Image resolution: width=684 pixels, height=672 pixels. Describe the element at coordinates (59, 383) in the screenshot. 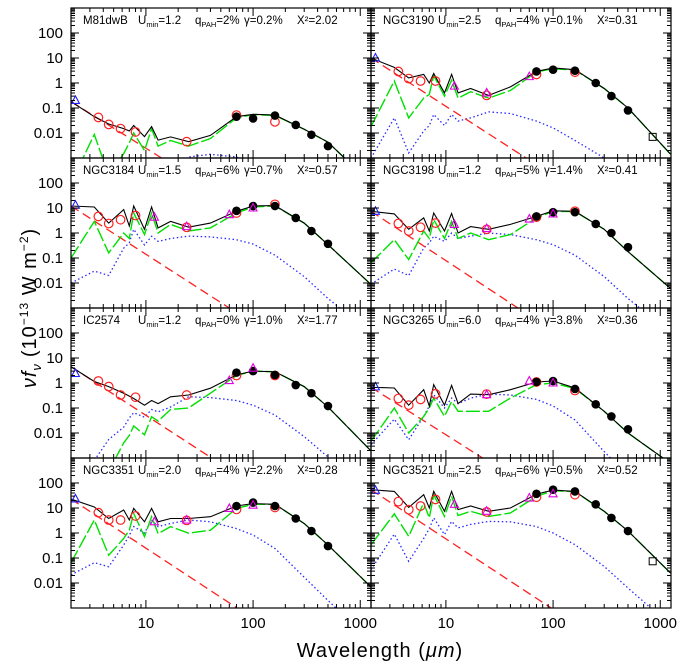

I see `y-tick-label: 1` at that location.